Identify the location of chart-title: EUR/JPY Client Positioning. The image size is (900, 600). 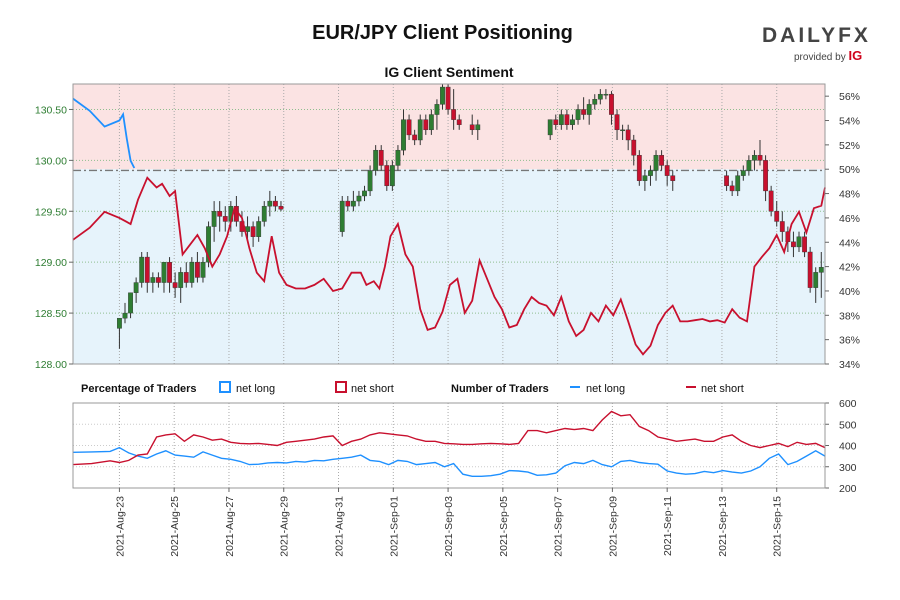
(442, 33).